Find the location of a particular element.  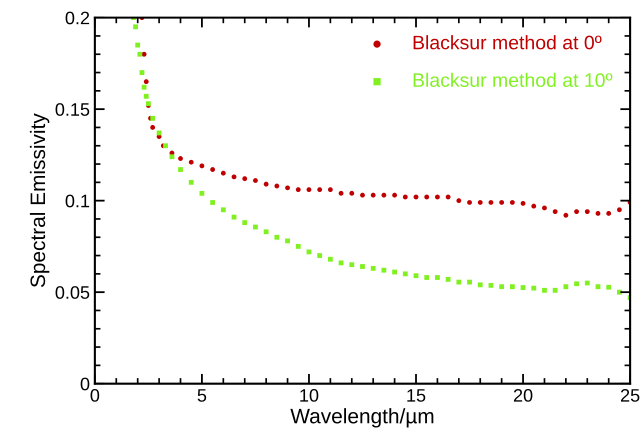

x-tick-label: 5 is located at coordinates (202, 395).